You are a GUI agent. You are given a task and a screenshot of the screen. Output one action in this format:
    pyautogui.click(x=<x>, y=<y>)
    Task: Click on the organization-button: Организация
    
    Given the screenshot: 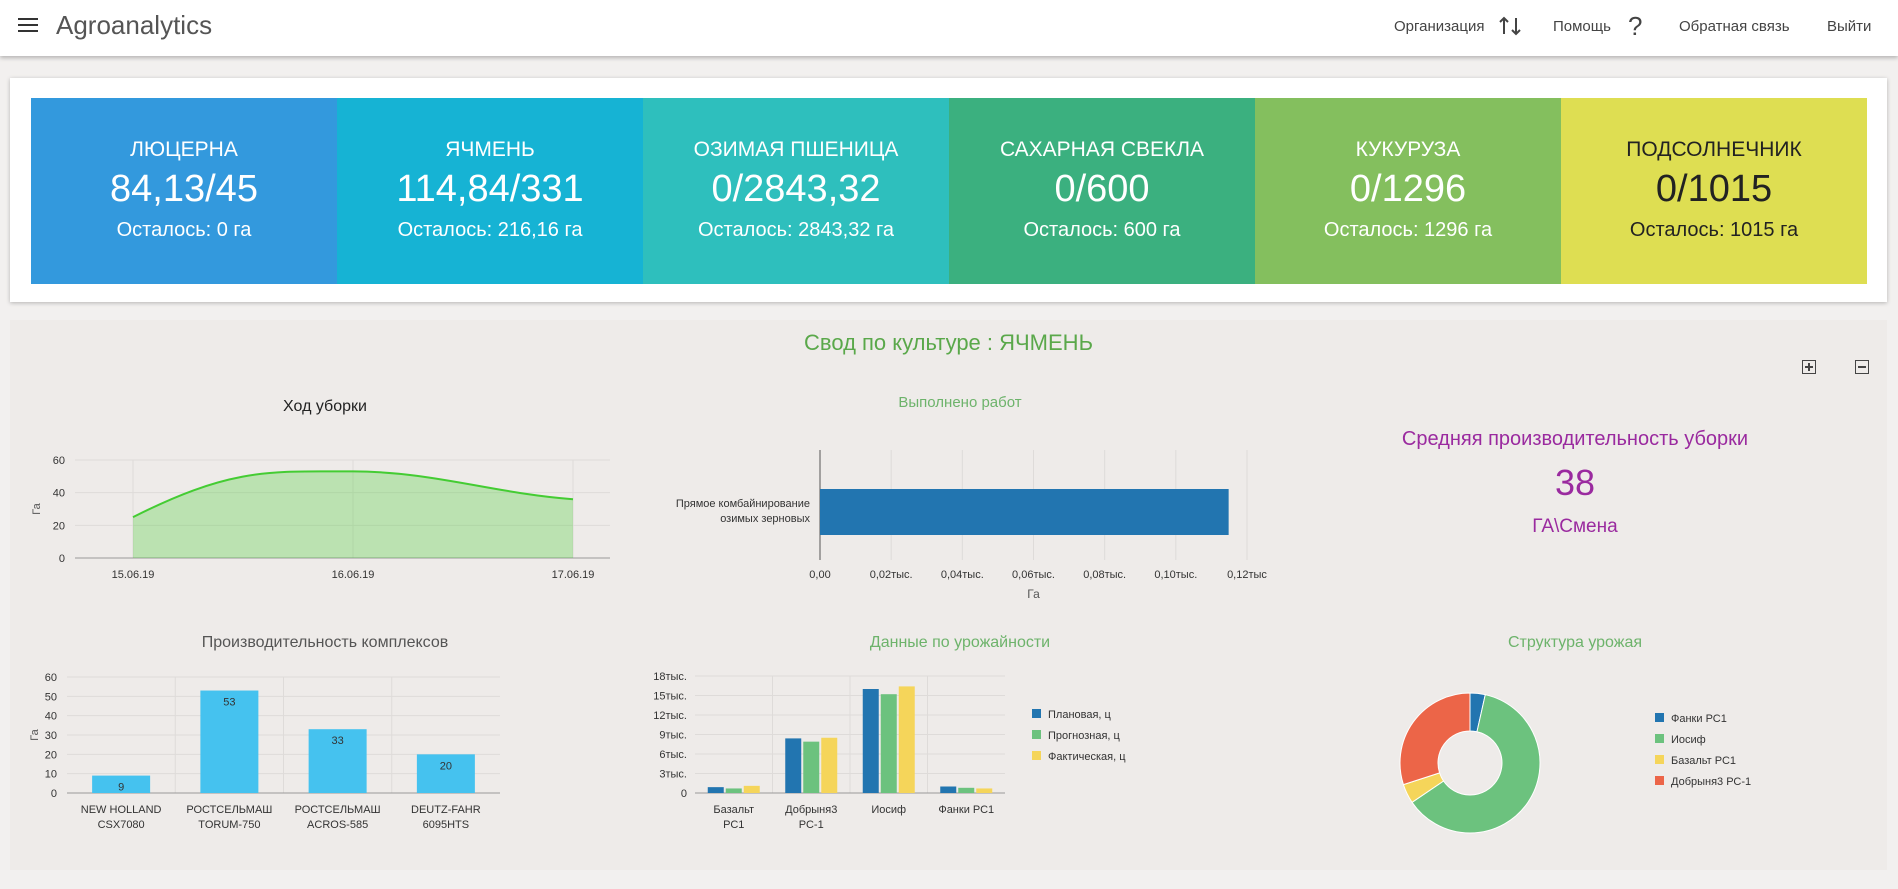 What is the action you would take?
    pyautogui.click(x=1459, y=26)
    